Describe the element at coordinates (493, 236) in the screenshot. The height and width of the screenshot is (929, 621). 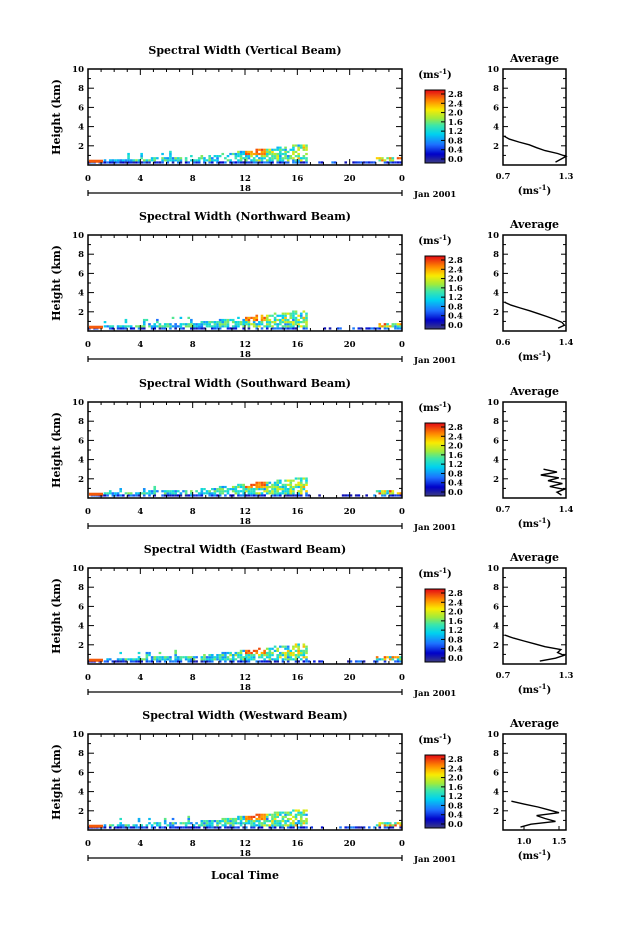
I see `average-y-tick-label: 10` at that location.